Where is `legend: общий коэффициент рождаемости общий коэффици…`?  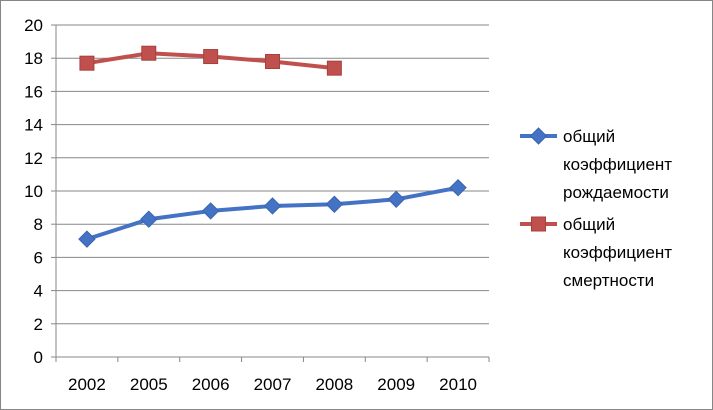
legend: общий коэффициент рождаемости общий коэффици… is located at coordinates (596, 208).